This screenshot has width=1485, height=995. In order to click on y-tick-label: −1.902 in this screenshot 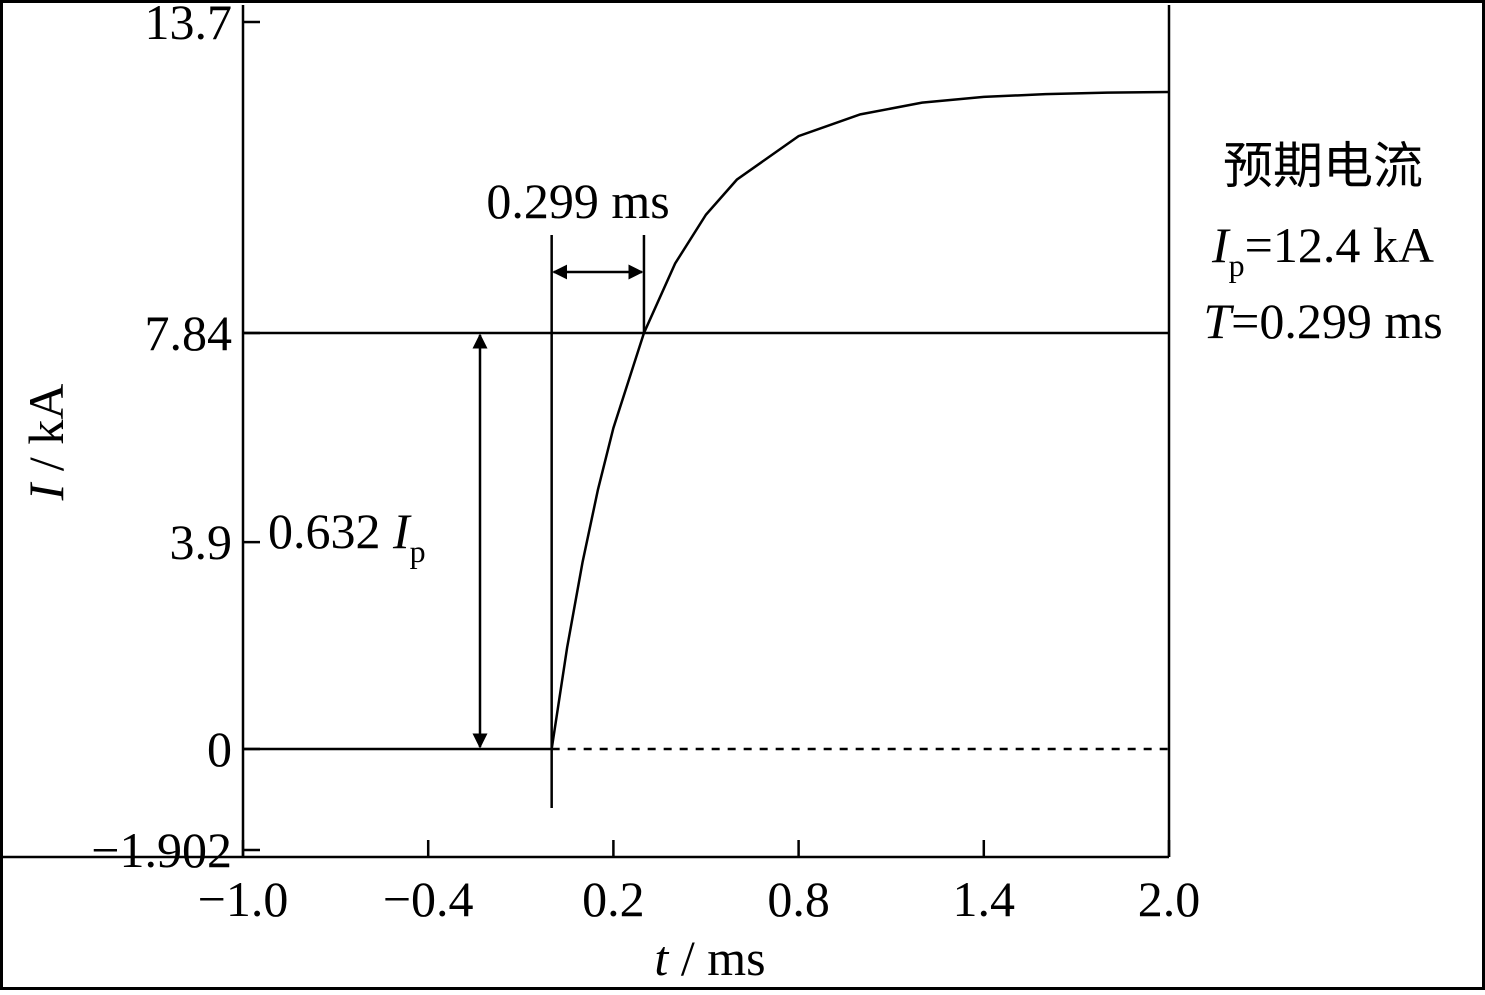, I will do `click(161, 850)`.